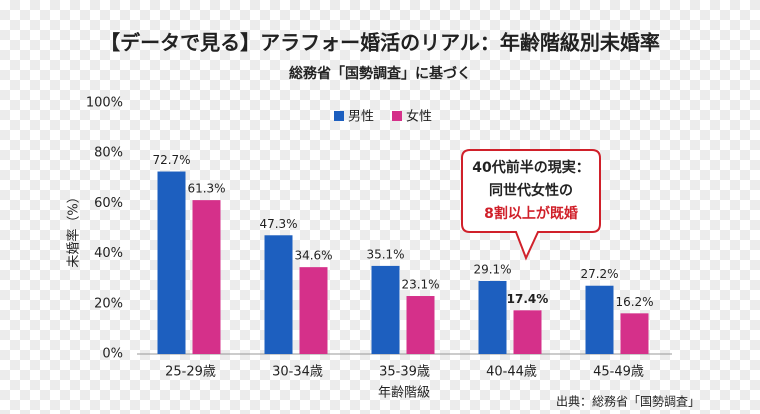  I want to click on x-tick-label: 40-44歳, so click(511, 372).